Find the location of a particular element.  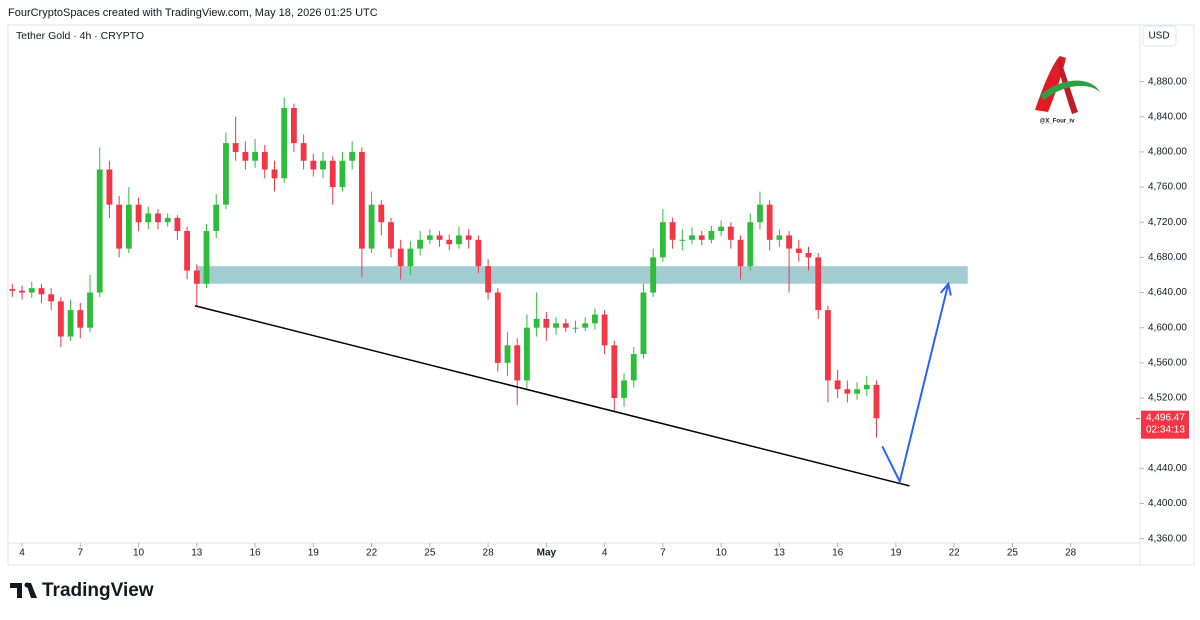

y-tick-label: 4,640.00 is located at coordinates (1167, 292).